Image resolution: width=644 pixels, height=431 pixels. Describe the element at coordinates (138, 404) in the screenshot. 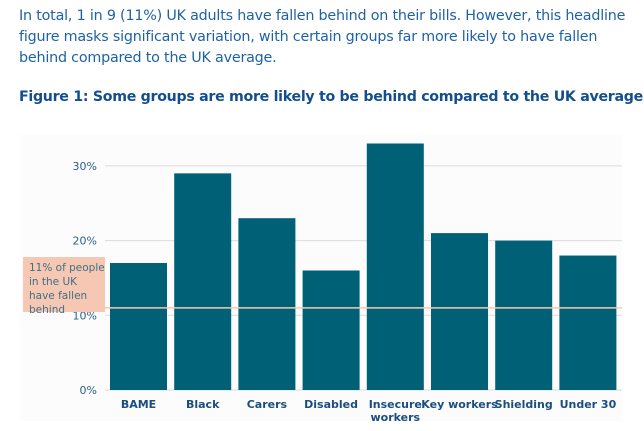

I see `x-tick-label: BAME` at that location.